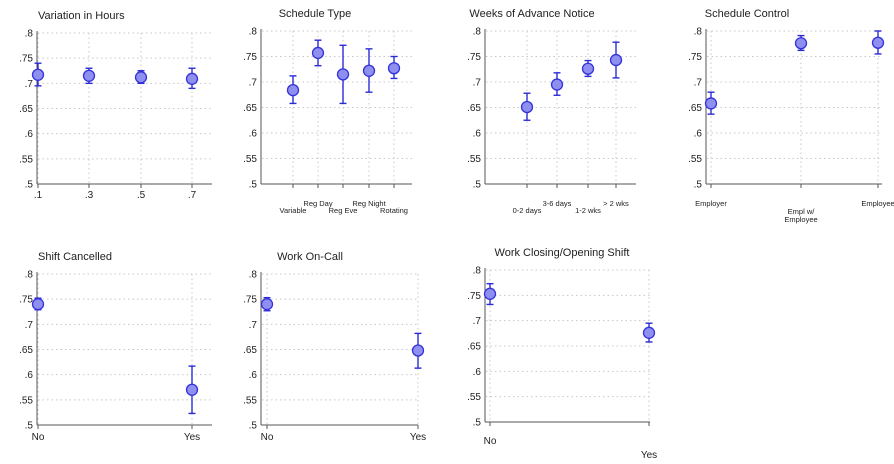  I want to click on x-tick-label: > 2 wks, so click(616, 203).